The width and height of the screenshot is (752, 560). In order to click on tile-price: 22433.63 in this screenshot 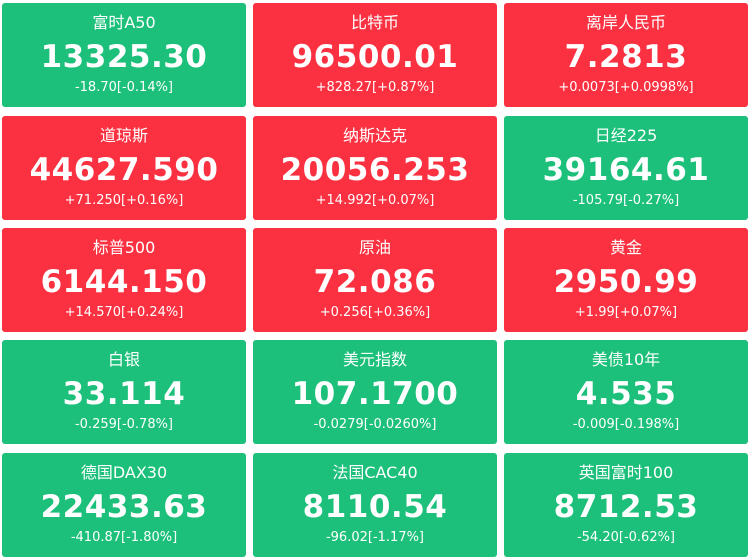, I will do `click(124, 507)`.